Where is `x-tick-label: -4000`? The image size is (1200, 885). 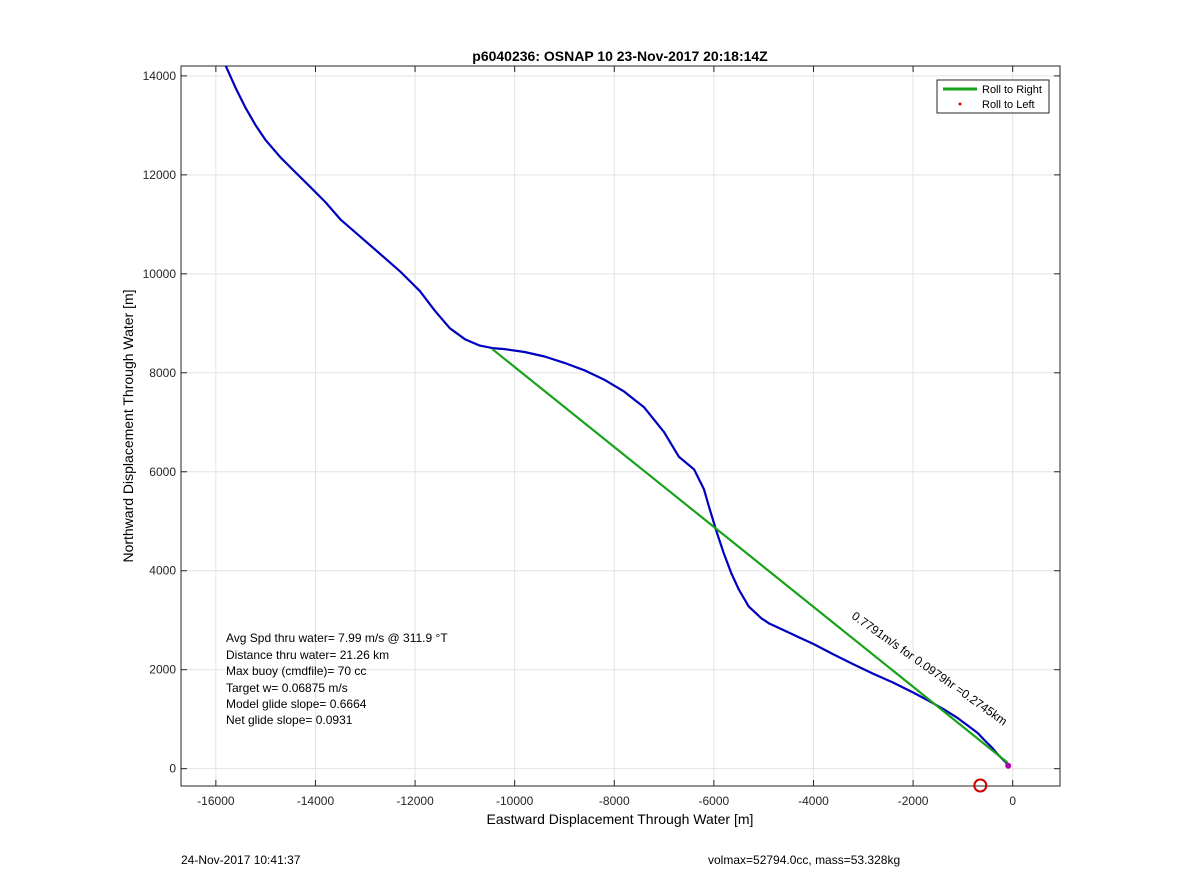 x-tick-label: -4000 is located at coordinates (813, 801).